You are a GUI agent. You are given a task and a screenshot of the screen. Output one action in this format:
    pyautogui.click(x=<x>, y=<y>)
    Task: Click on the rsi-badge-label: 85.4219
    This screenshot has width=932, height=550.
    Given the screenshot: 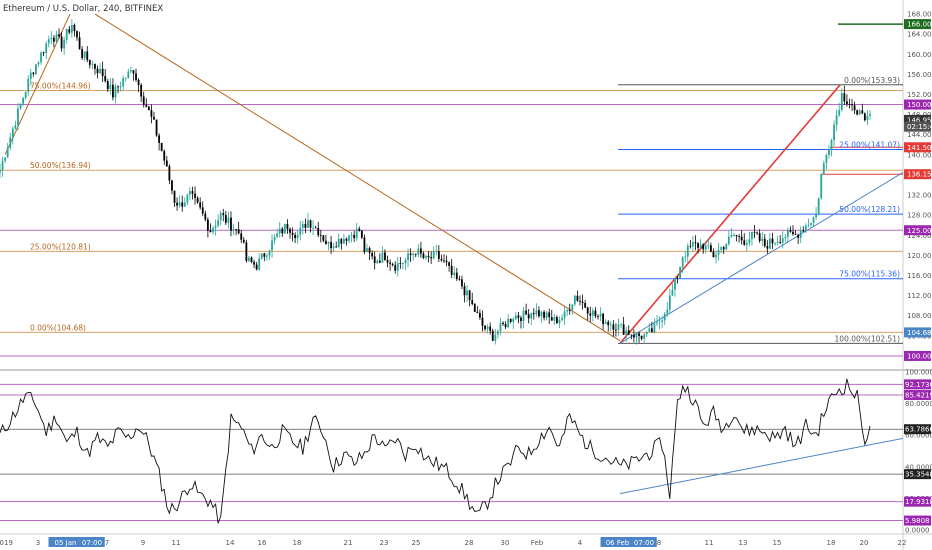 What is the action you would take?
    pyautogui.click(x=918, y=396)
    